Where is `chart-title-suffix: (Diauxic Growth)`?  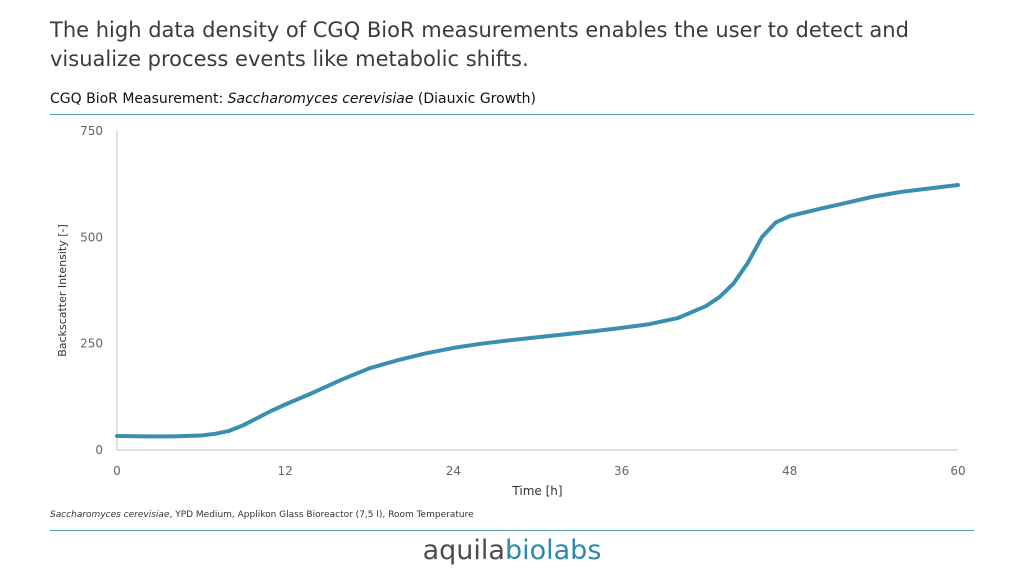 chart-title-suffix: (Diauxic Growth) is located at coordinates (474, 99).